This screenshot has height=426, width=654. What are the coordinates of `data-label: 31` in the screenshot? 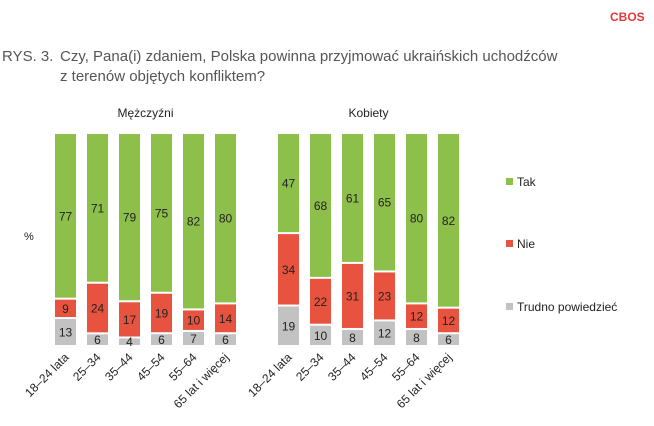 It's located at (353, 296).